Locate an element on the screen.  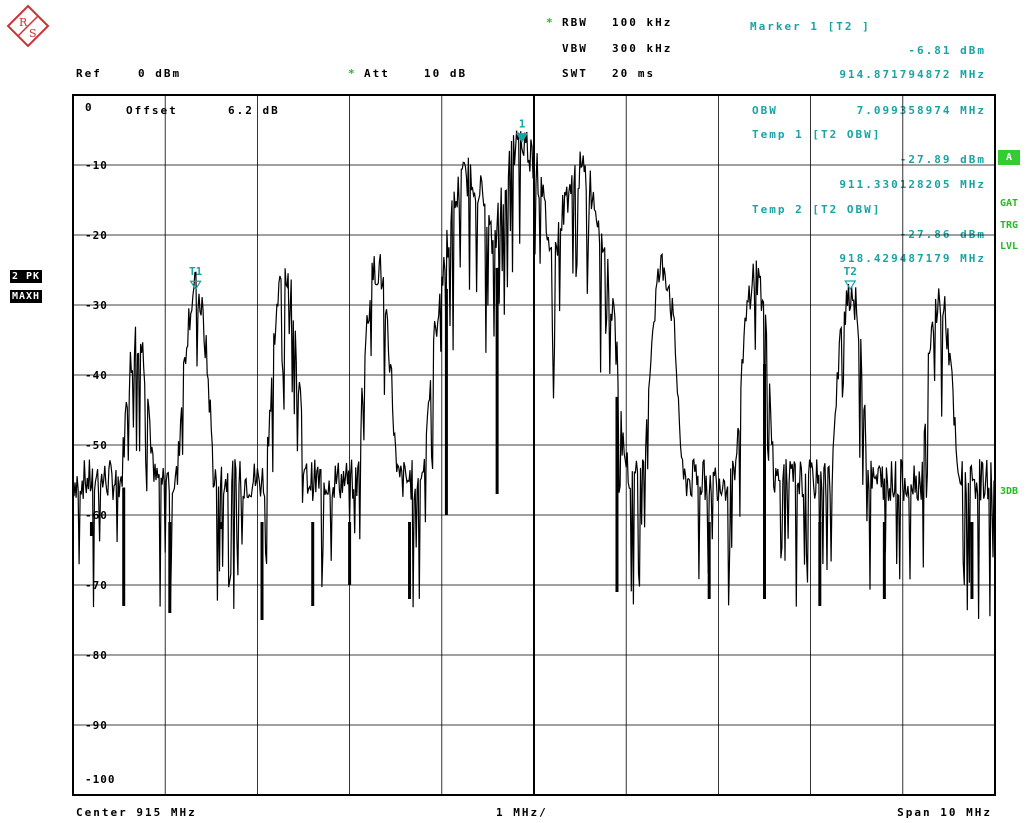
rbw-star: * is located at coordinates (550, 22).